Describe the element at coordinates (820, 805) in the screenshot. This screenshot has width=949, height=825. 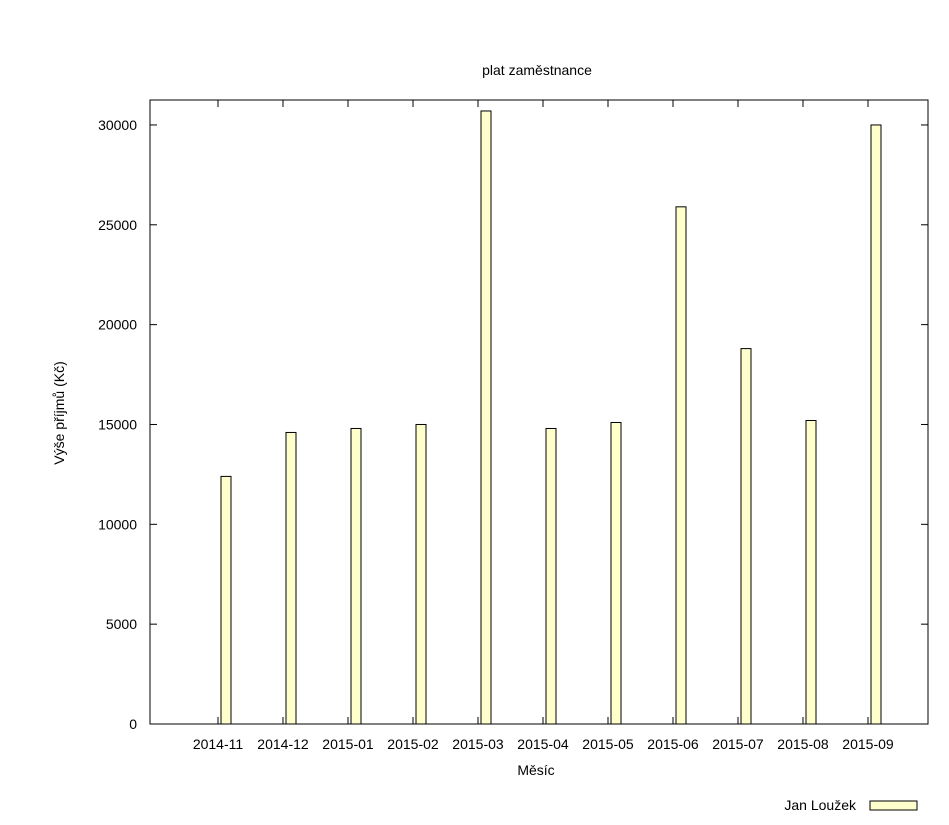
I see `legend-label: Jan Loužek` at that location.